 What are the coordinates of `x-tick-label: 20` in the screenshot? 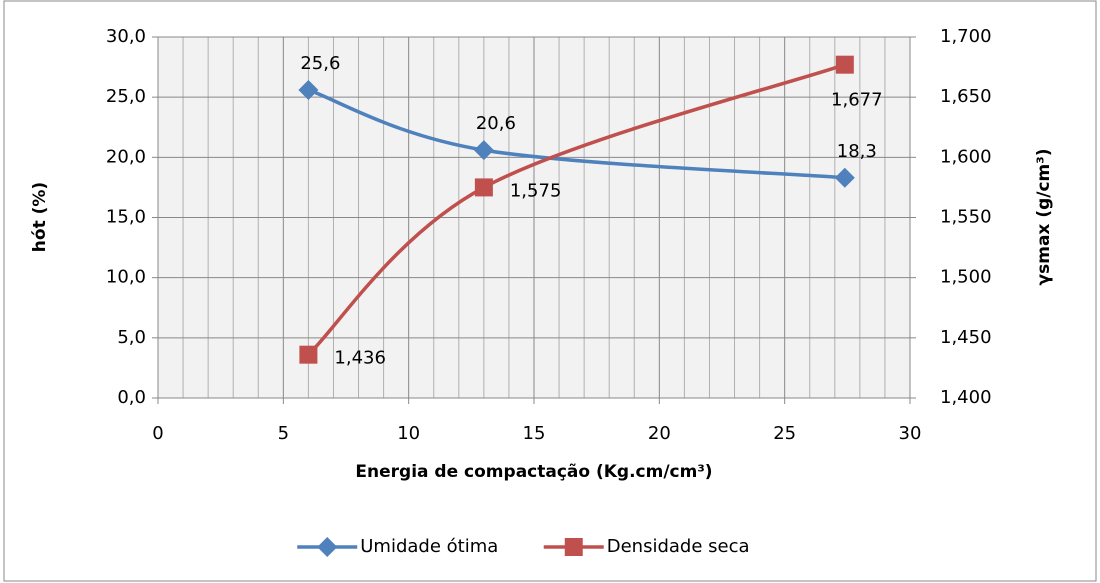 It's located at (659, 433).